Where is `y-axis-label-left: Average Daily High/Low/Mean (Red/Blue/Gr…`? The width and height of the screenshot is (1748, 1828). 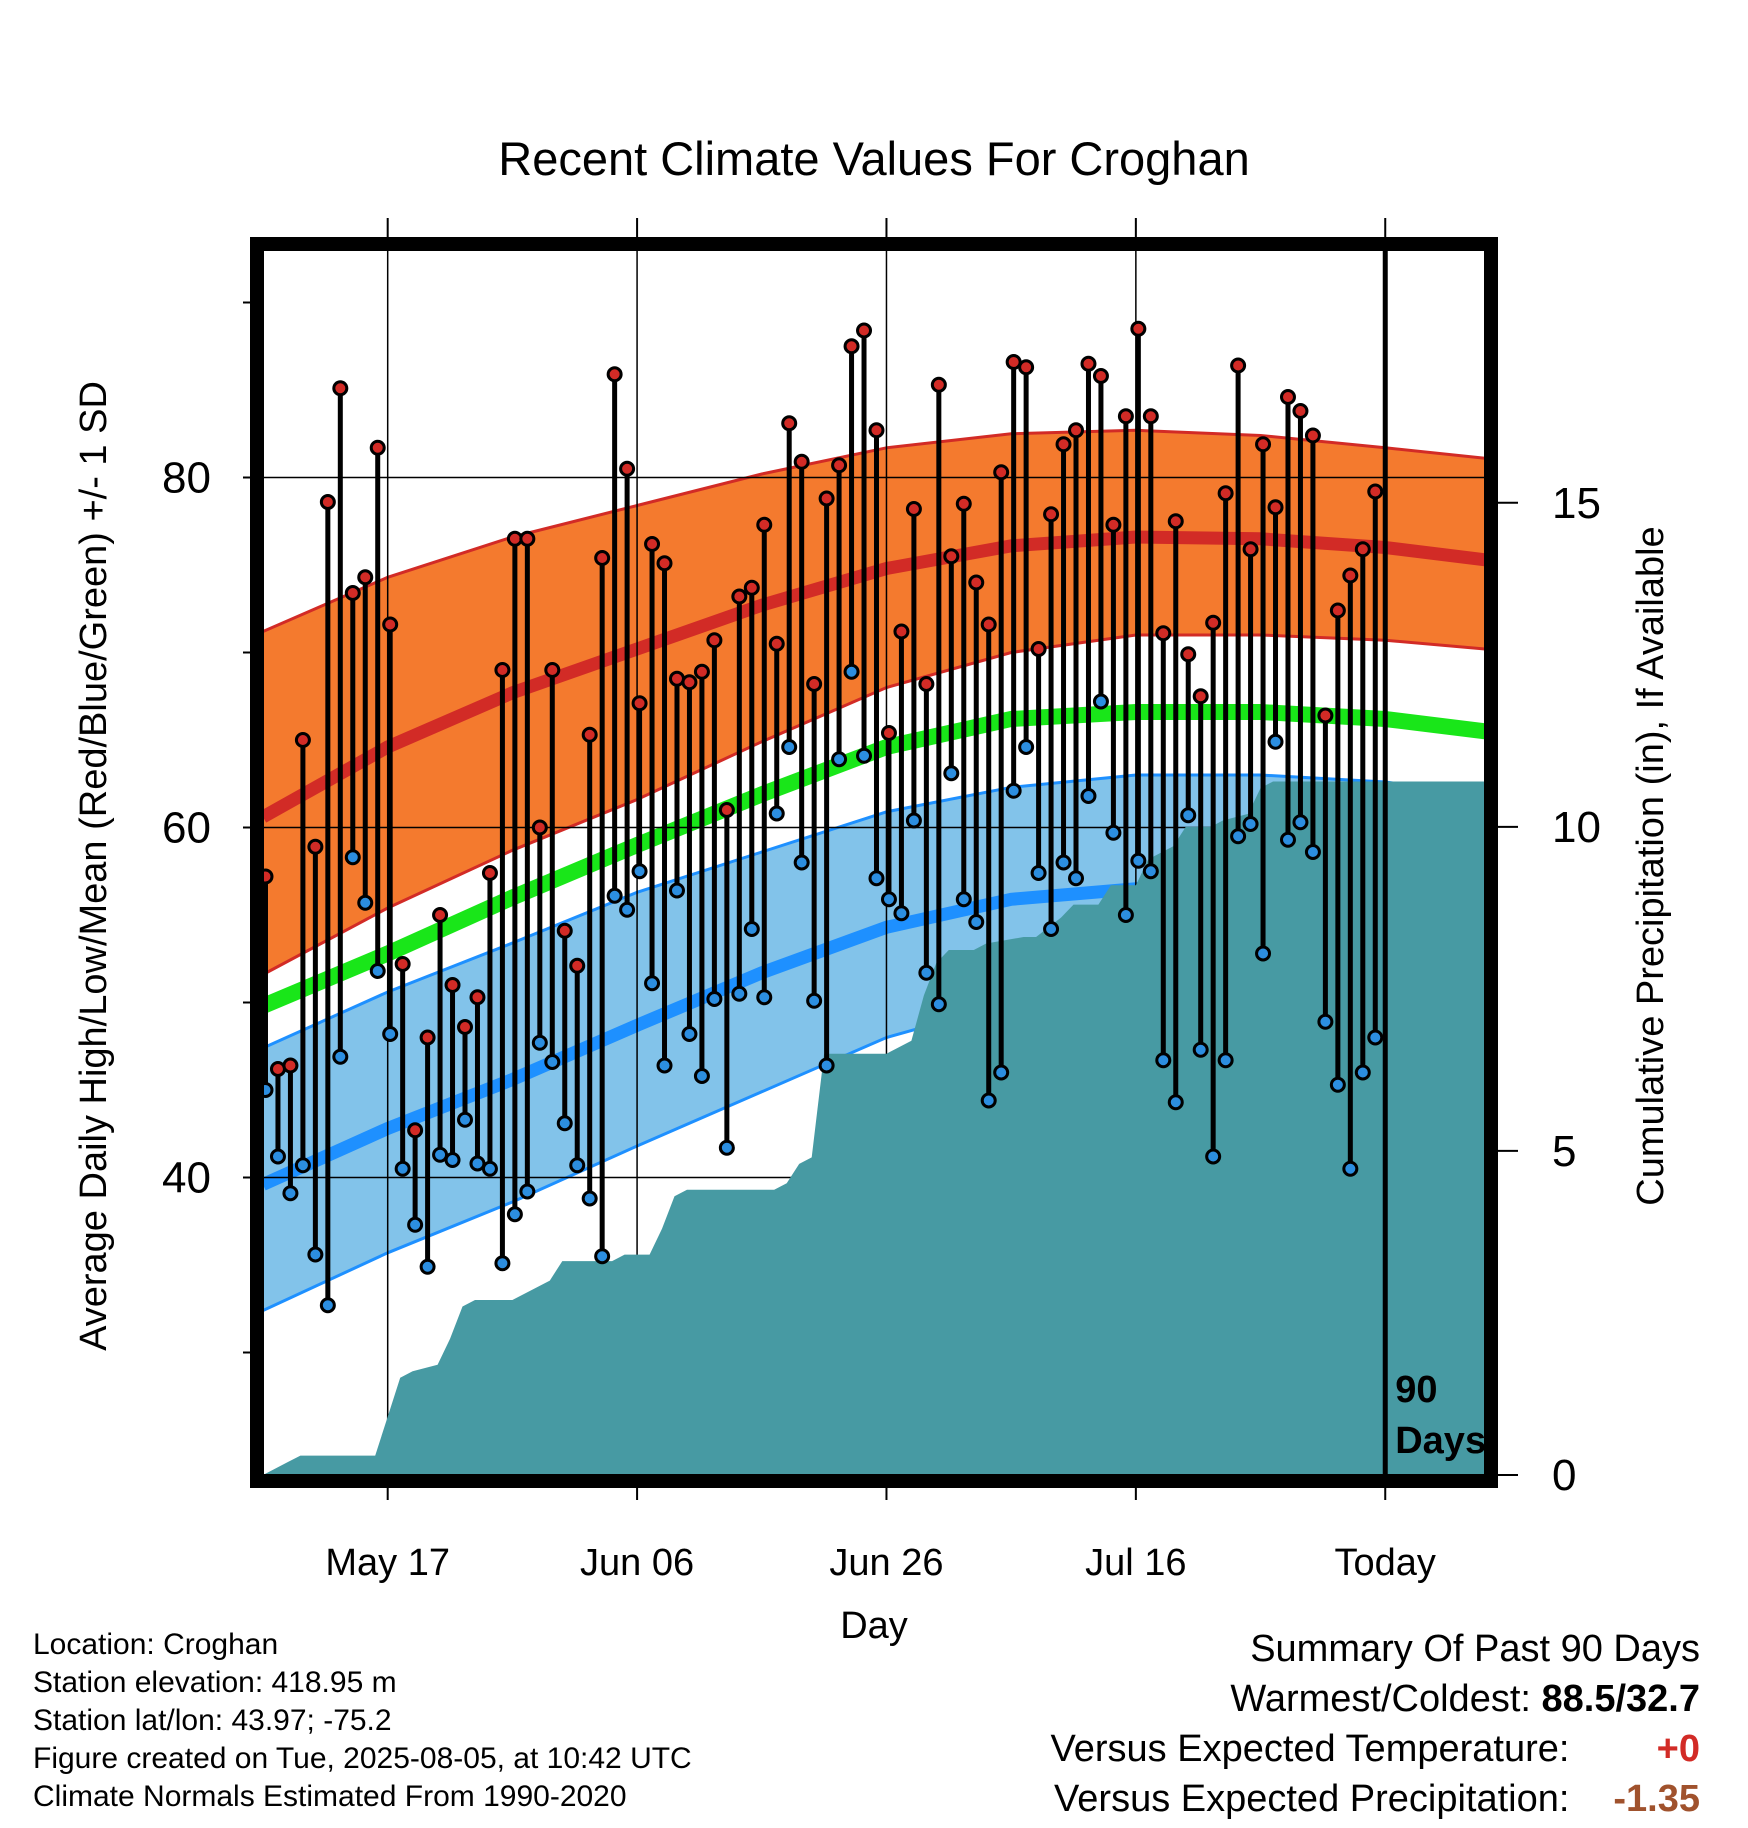
y-axis-label-left: Average Daily High/Low/Mean (Red/Blue/Gr… is located at coordinates (94, 866).